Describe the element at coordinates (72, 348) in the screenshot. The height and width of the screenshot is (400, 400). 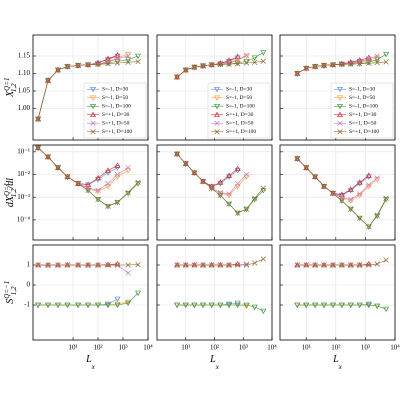
I see `x-tick-label: 10¹` at that location.